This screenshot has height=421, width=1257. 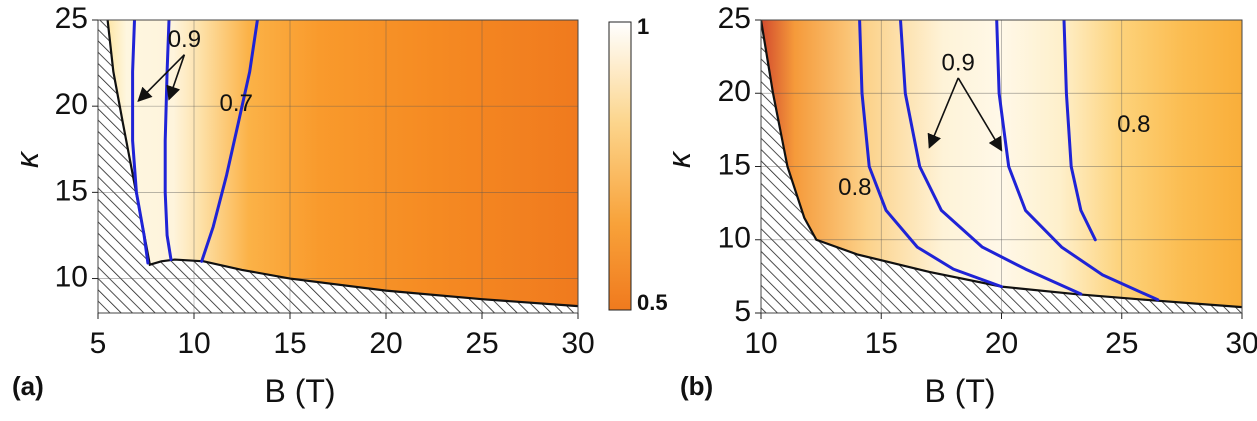 I want to click on contour-label: 0.7, so click(x=236, y=103).